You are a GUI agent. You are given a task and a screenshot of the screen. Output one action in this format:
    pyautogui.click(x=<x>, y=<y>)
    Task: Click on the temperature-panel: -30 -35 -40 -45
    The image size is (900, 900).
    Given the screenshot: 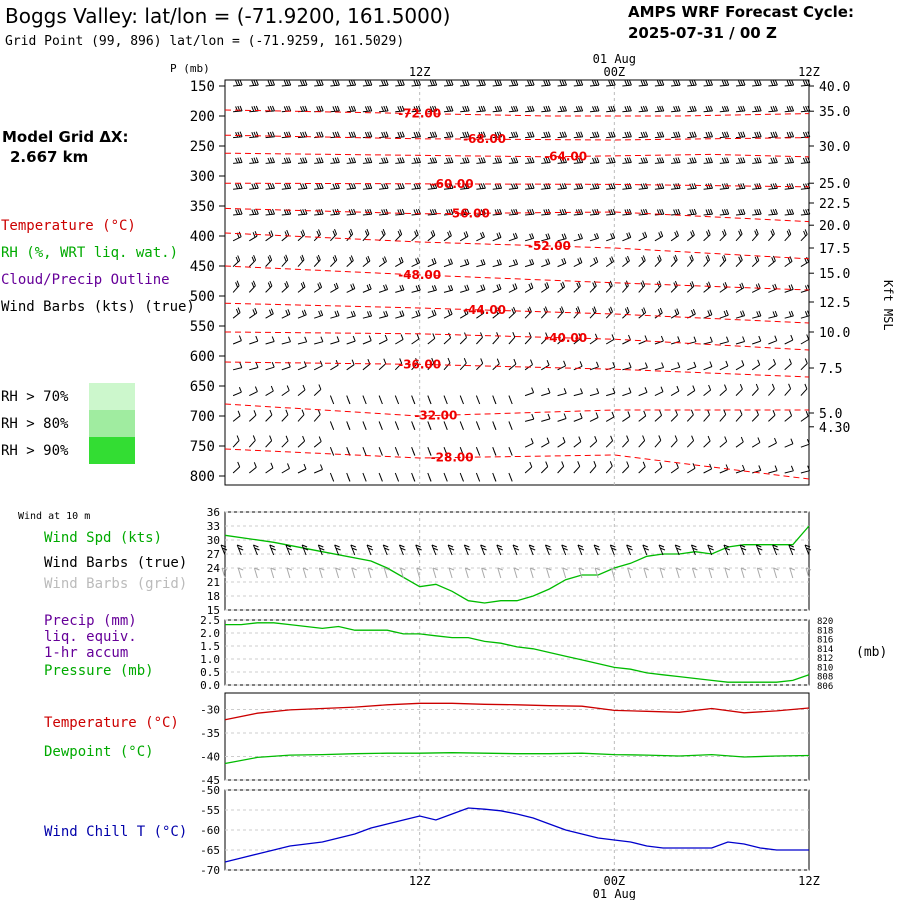 What is the action you would take?
    pyautogui.click(x=505, y=739)
    